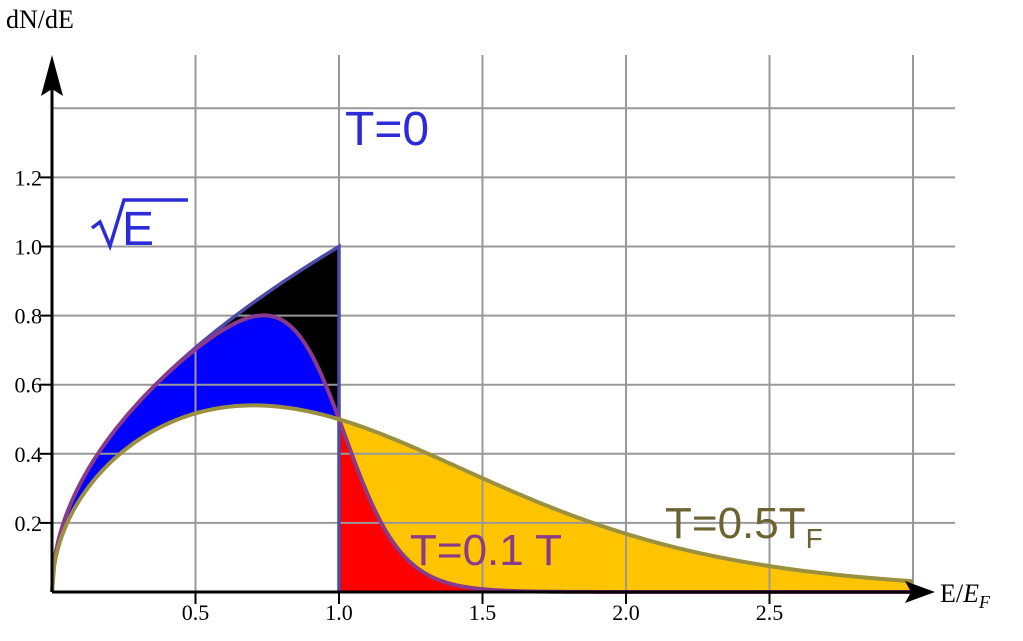 This screenshot has width=1023, height=641. I want to click on y-tick-label: 1.2, so click(29, 177).